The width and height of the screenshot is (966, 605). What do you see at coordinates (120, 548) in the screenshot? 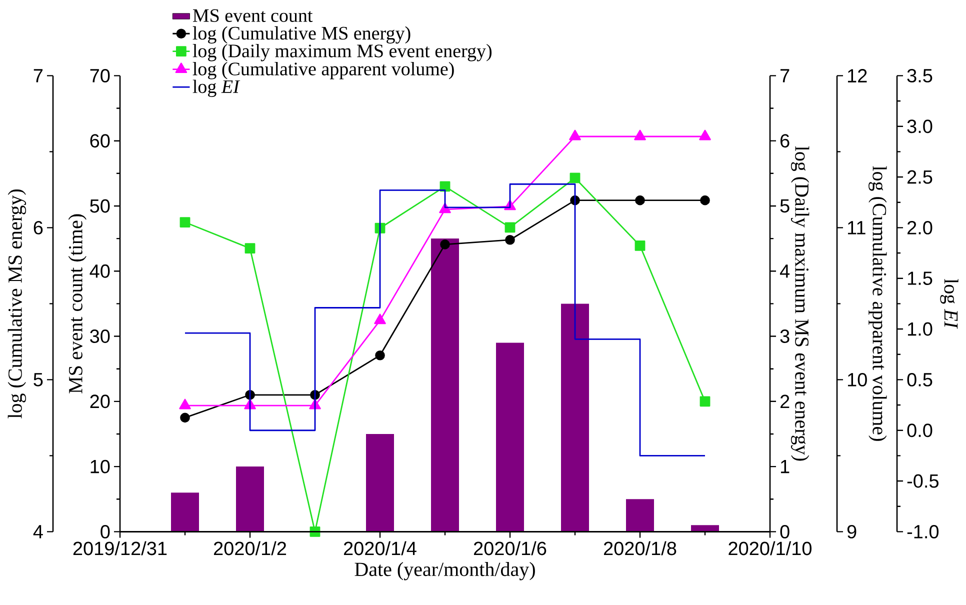
I see `x-tick-label: 2019/12/31` at bounding box center [120, 548].